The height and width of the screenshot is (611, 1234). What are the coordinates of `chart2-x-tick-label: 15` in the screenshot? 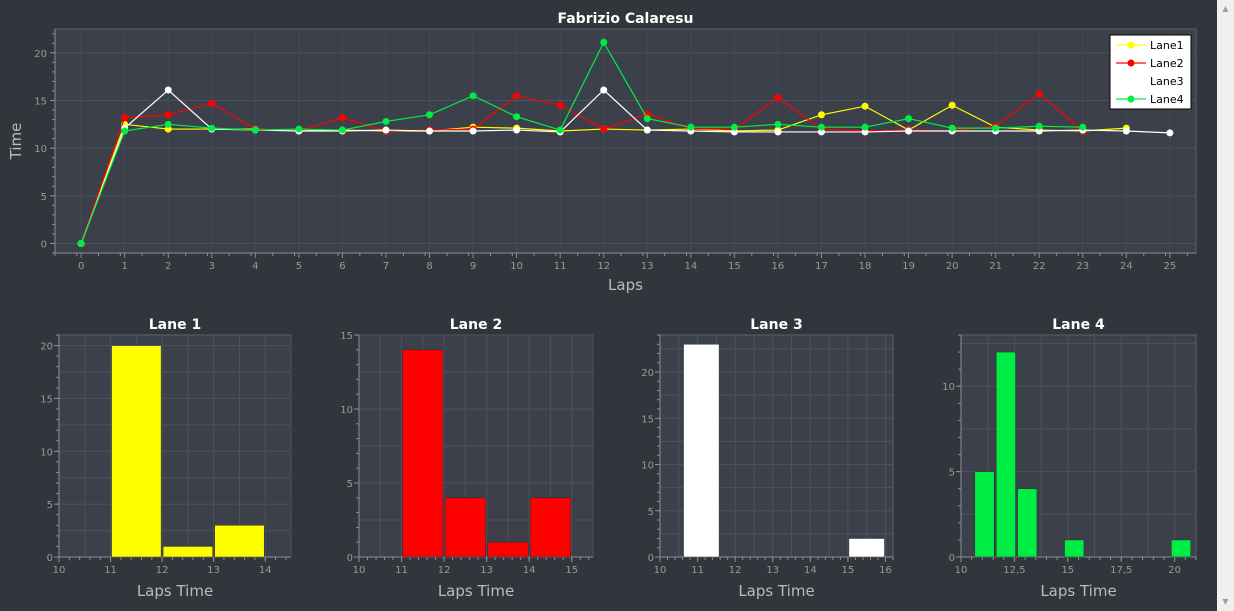 It's located at (571, 570).